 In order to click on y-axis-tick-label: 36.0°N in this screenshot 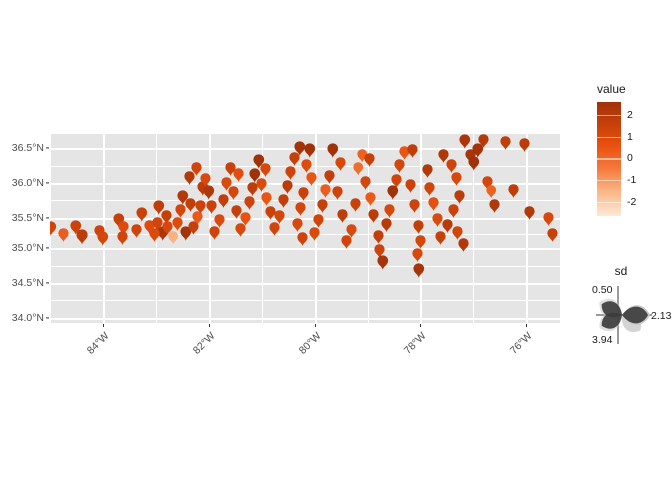, I will do `click(27, 183)`.